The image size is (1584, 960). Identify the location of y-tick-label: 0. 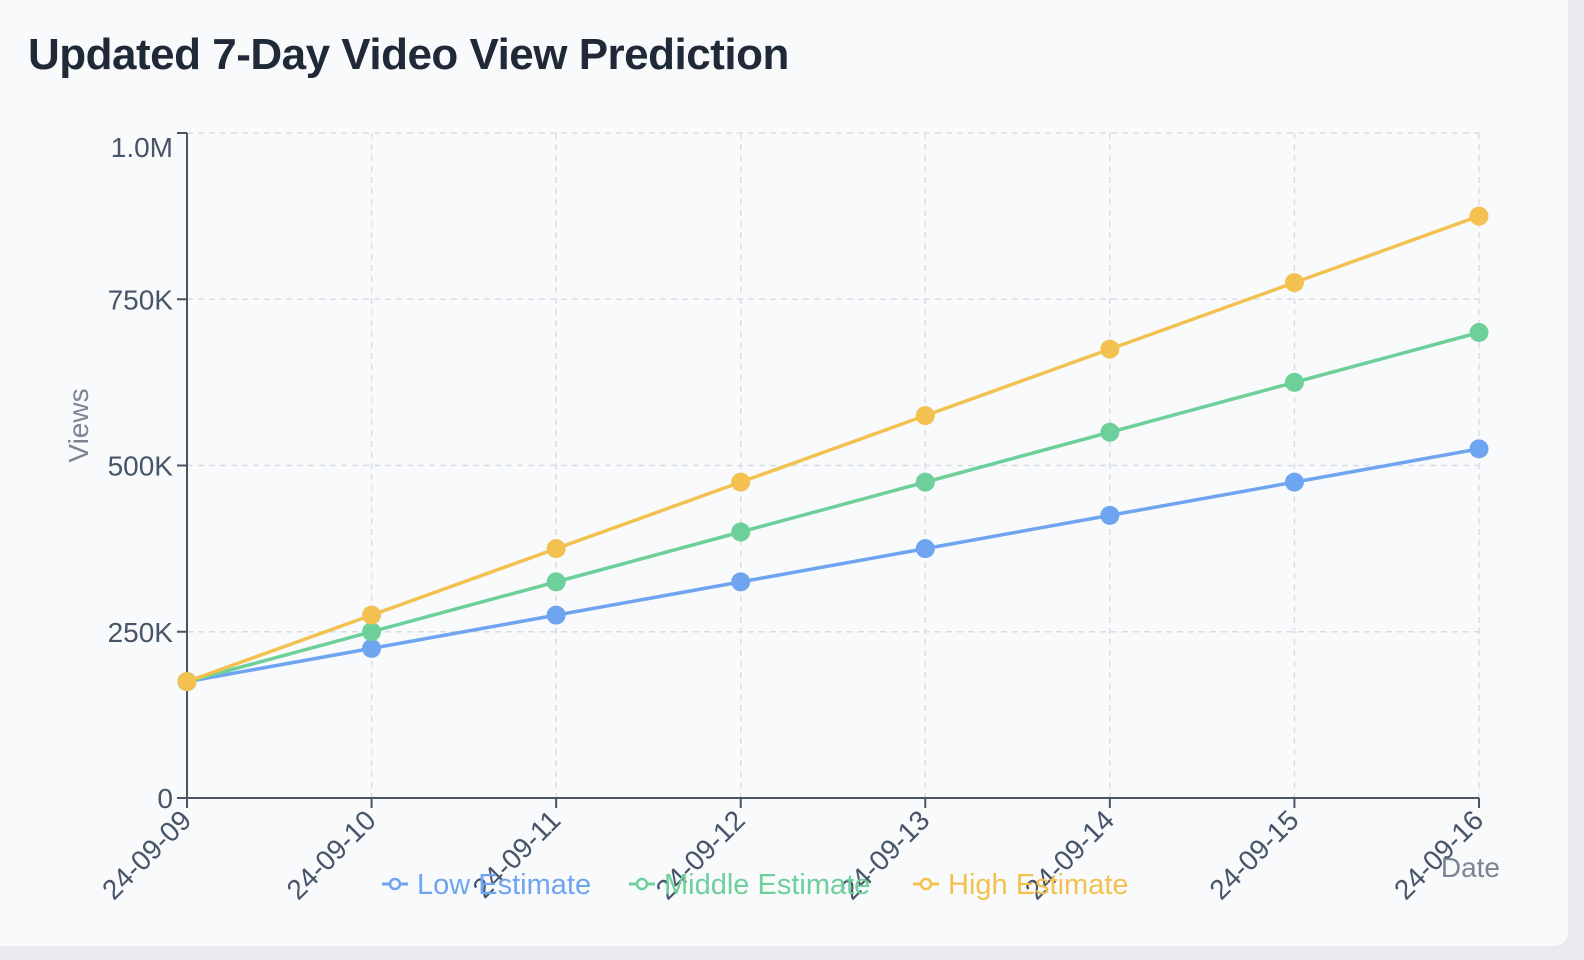
(165, 798).